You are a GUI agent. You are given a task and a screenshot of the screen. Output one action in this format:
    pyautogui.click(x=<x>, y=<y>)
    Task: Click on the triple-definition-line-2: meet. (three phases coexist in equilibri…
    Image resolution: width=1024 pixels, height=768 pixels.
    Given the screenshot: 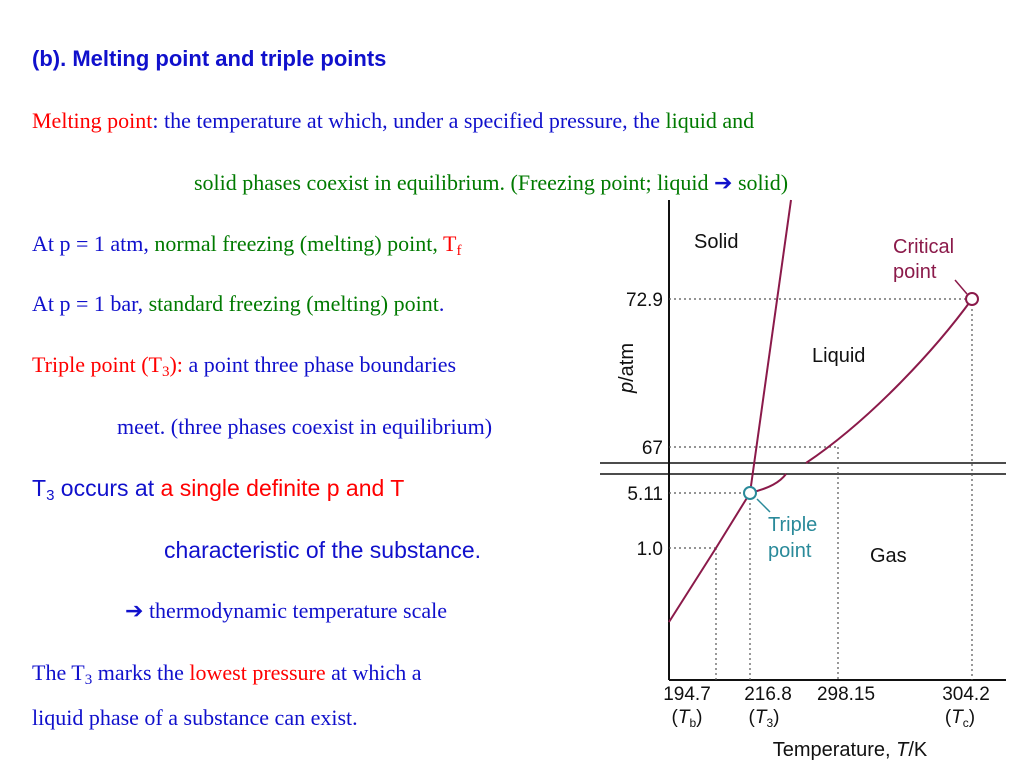 What is the action you would take?
    pyautogui.click(x=305, y=426)
    